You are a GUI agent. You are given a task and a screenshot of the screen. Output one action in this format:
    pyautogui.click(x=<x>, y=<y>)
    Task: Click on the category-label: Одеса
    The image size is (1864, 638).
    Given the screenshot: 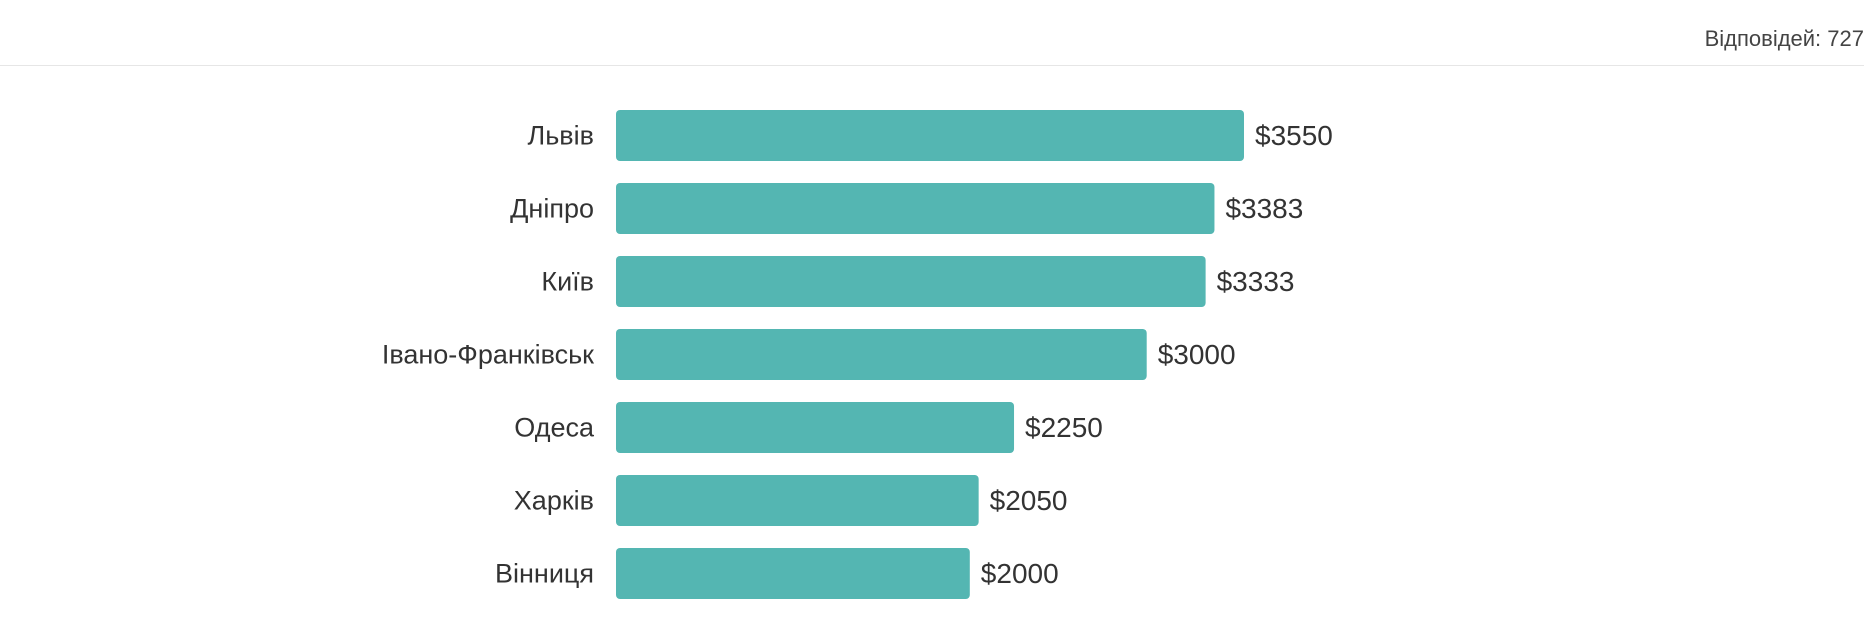 What is the action you would take?
    pyautogui.click(x=554, y=428)
    